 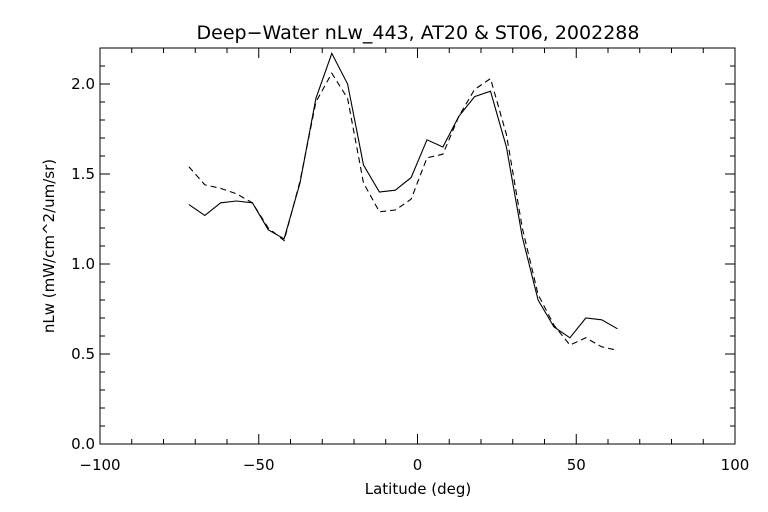 What do you see at coordinates (83, 264) in the screenshot?
I see `y-tick-label: 1.0` at bounding box center [83, 264].